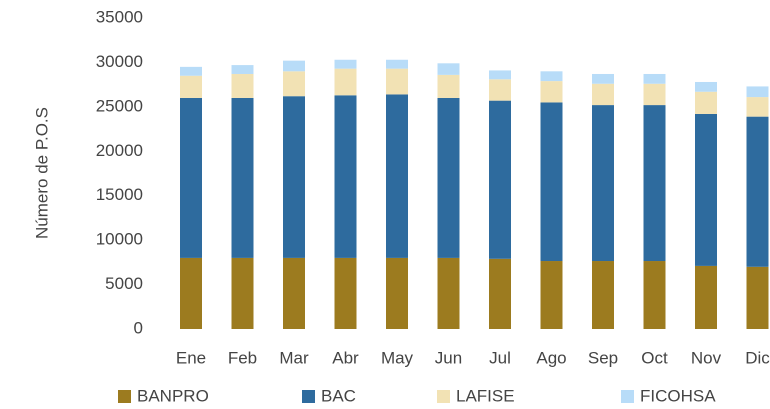 This screenshot has height=409, width=770. Describe the element at coordinates (119, 61) in the screenshot. I see `y-tick-label: 30000` at that location.